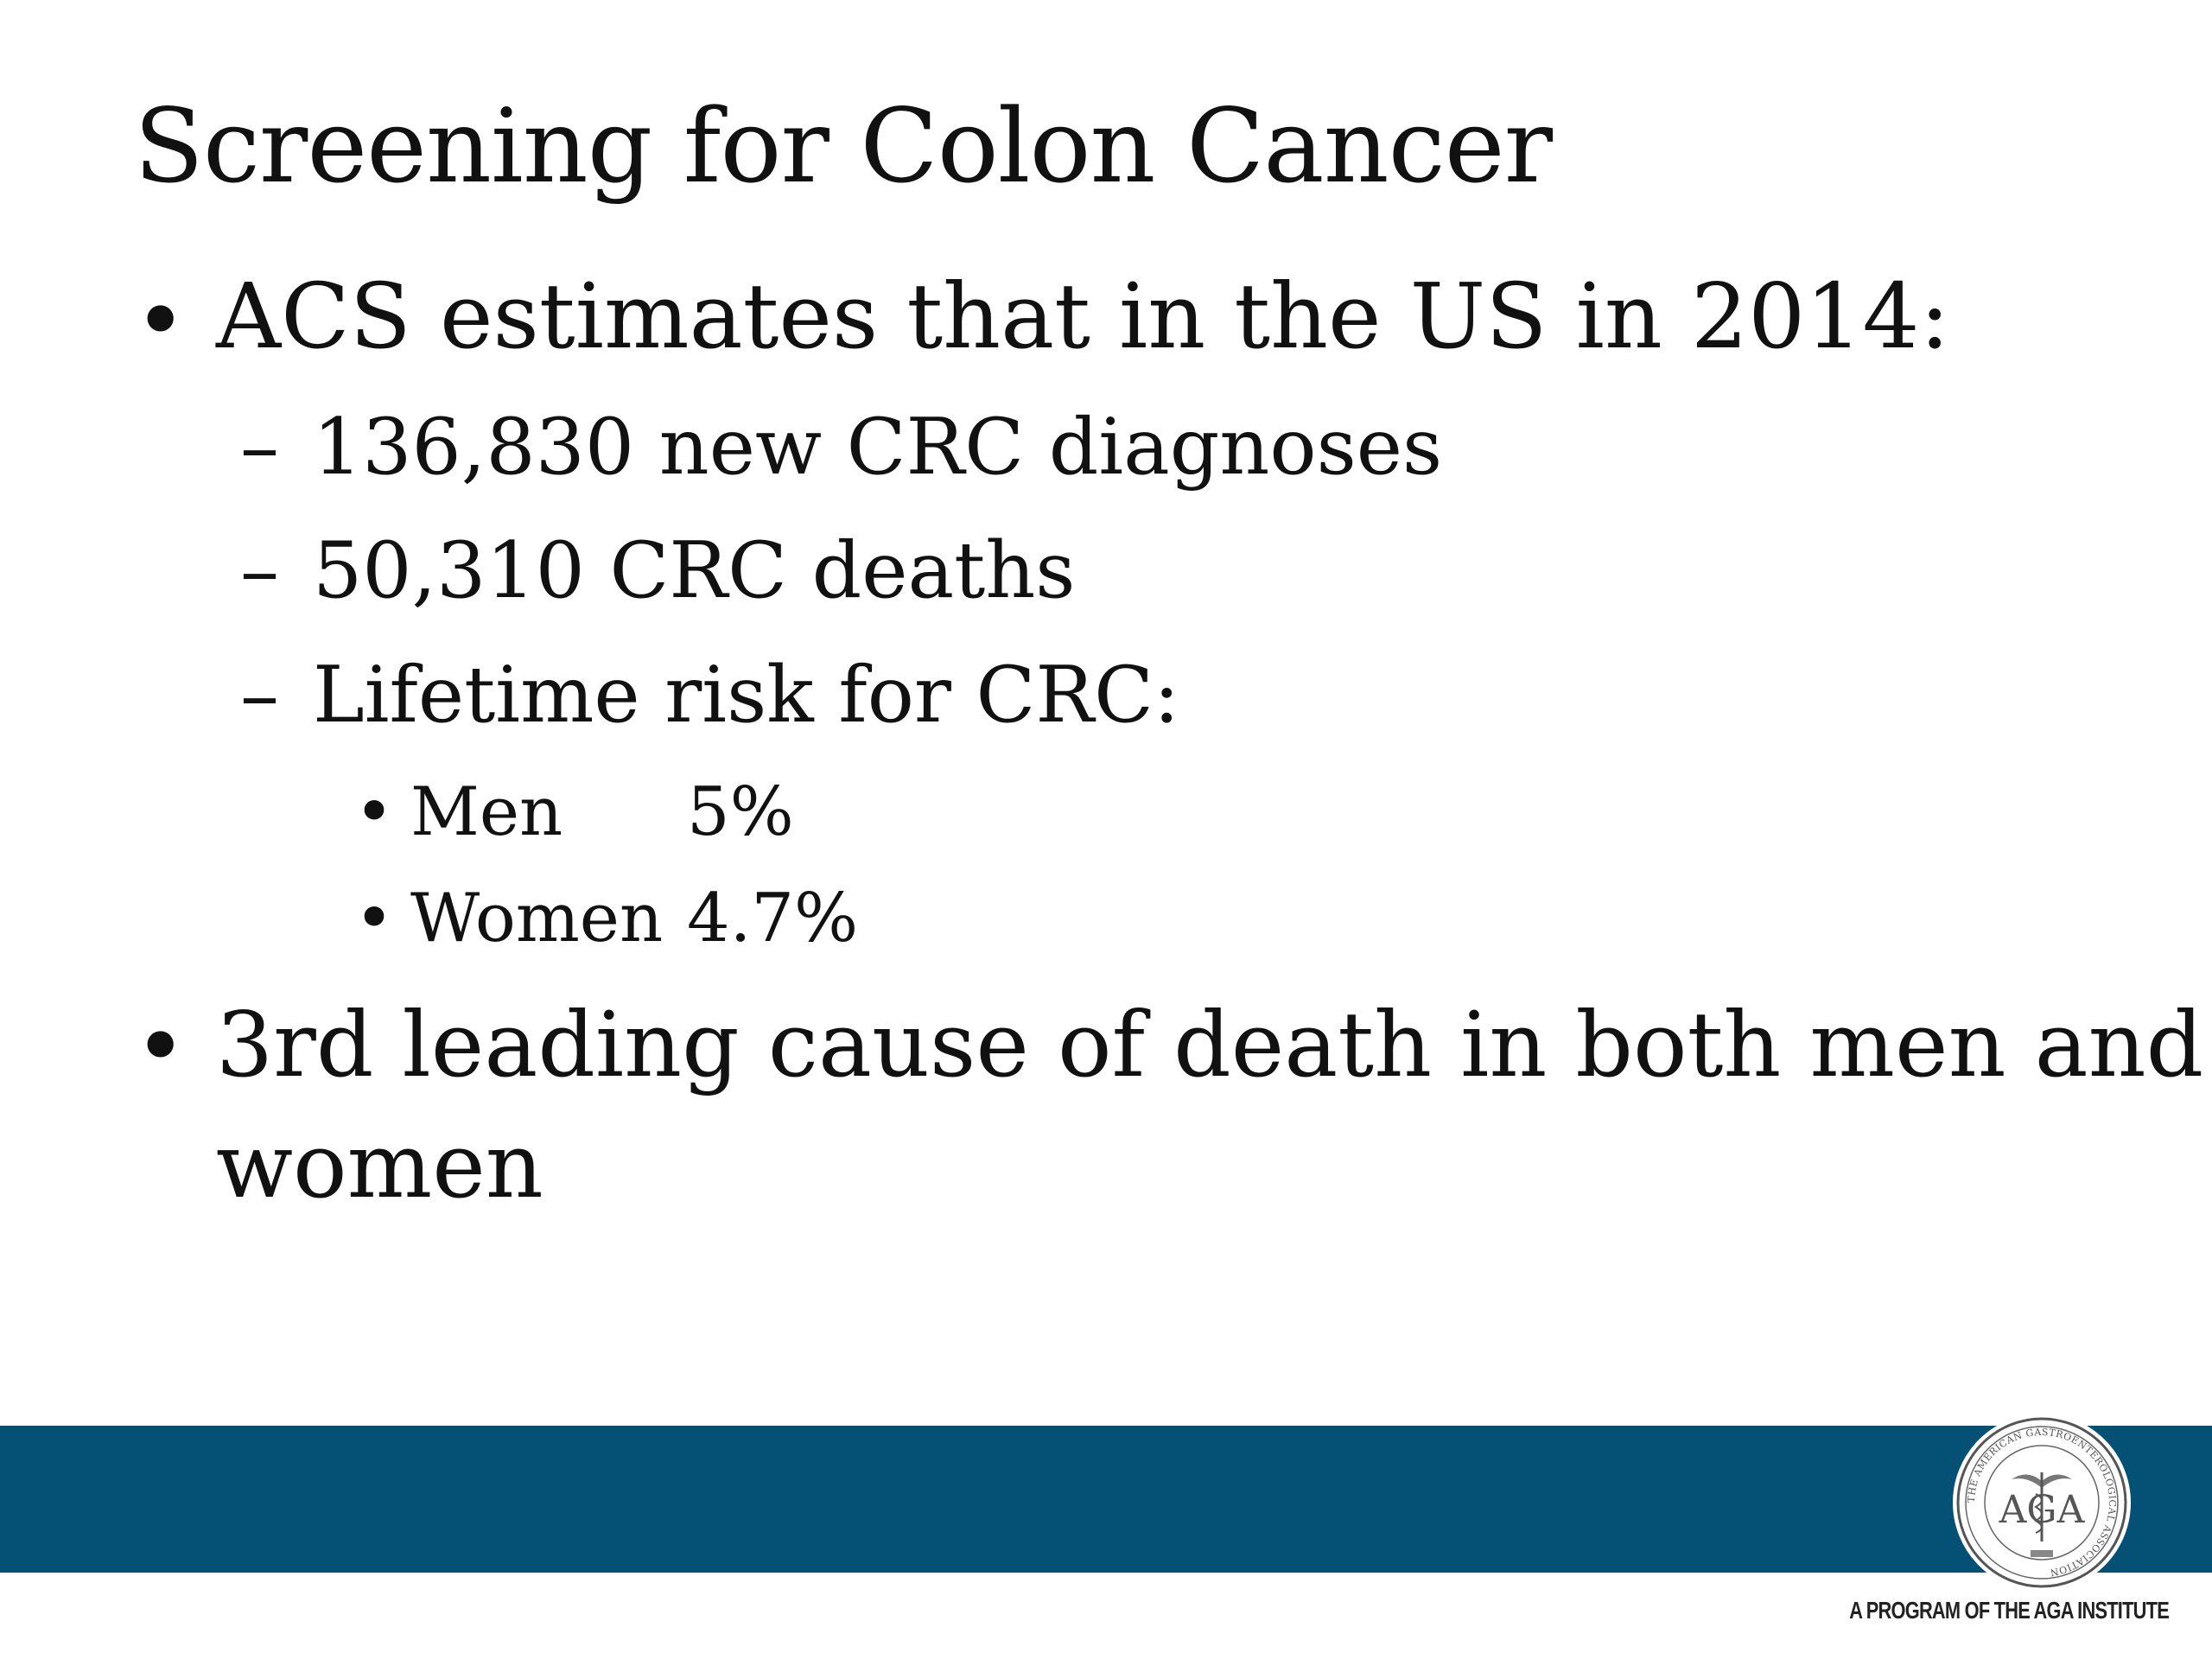 The image size is (2212, 1659). I want to click on bullet-2-text-line2: women, so click(379, 1165).